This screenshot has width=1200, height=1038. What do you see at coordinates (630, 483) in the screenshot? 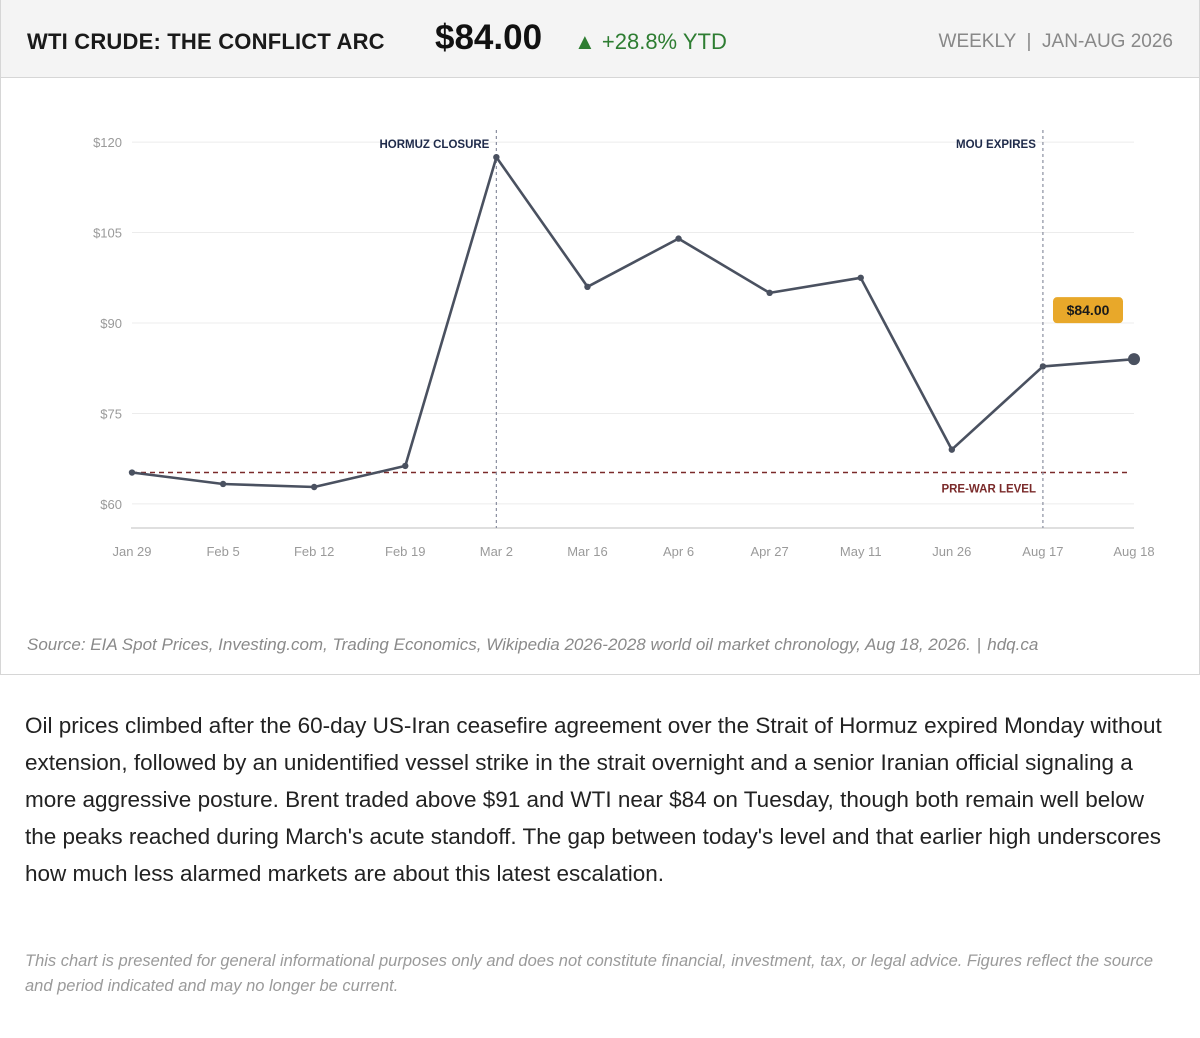
I see `pre-war-reference: PRE-WAR LEVEL` at bounding box center [630, 483].